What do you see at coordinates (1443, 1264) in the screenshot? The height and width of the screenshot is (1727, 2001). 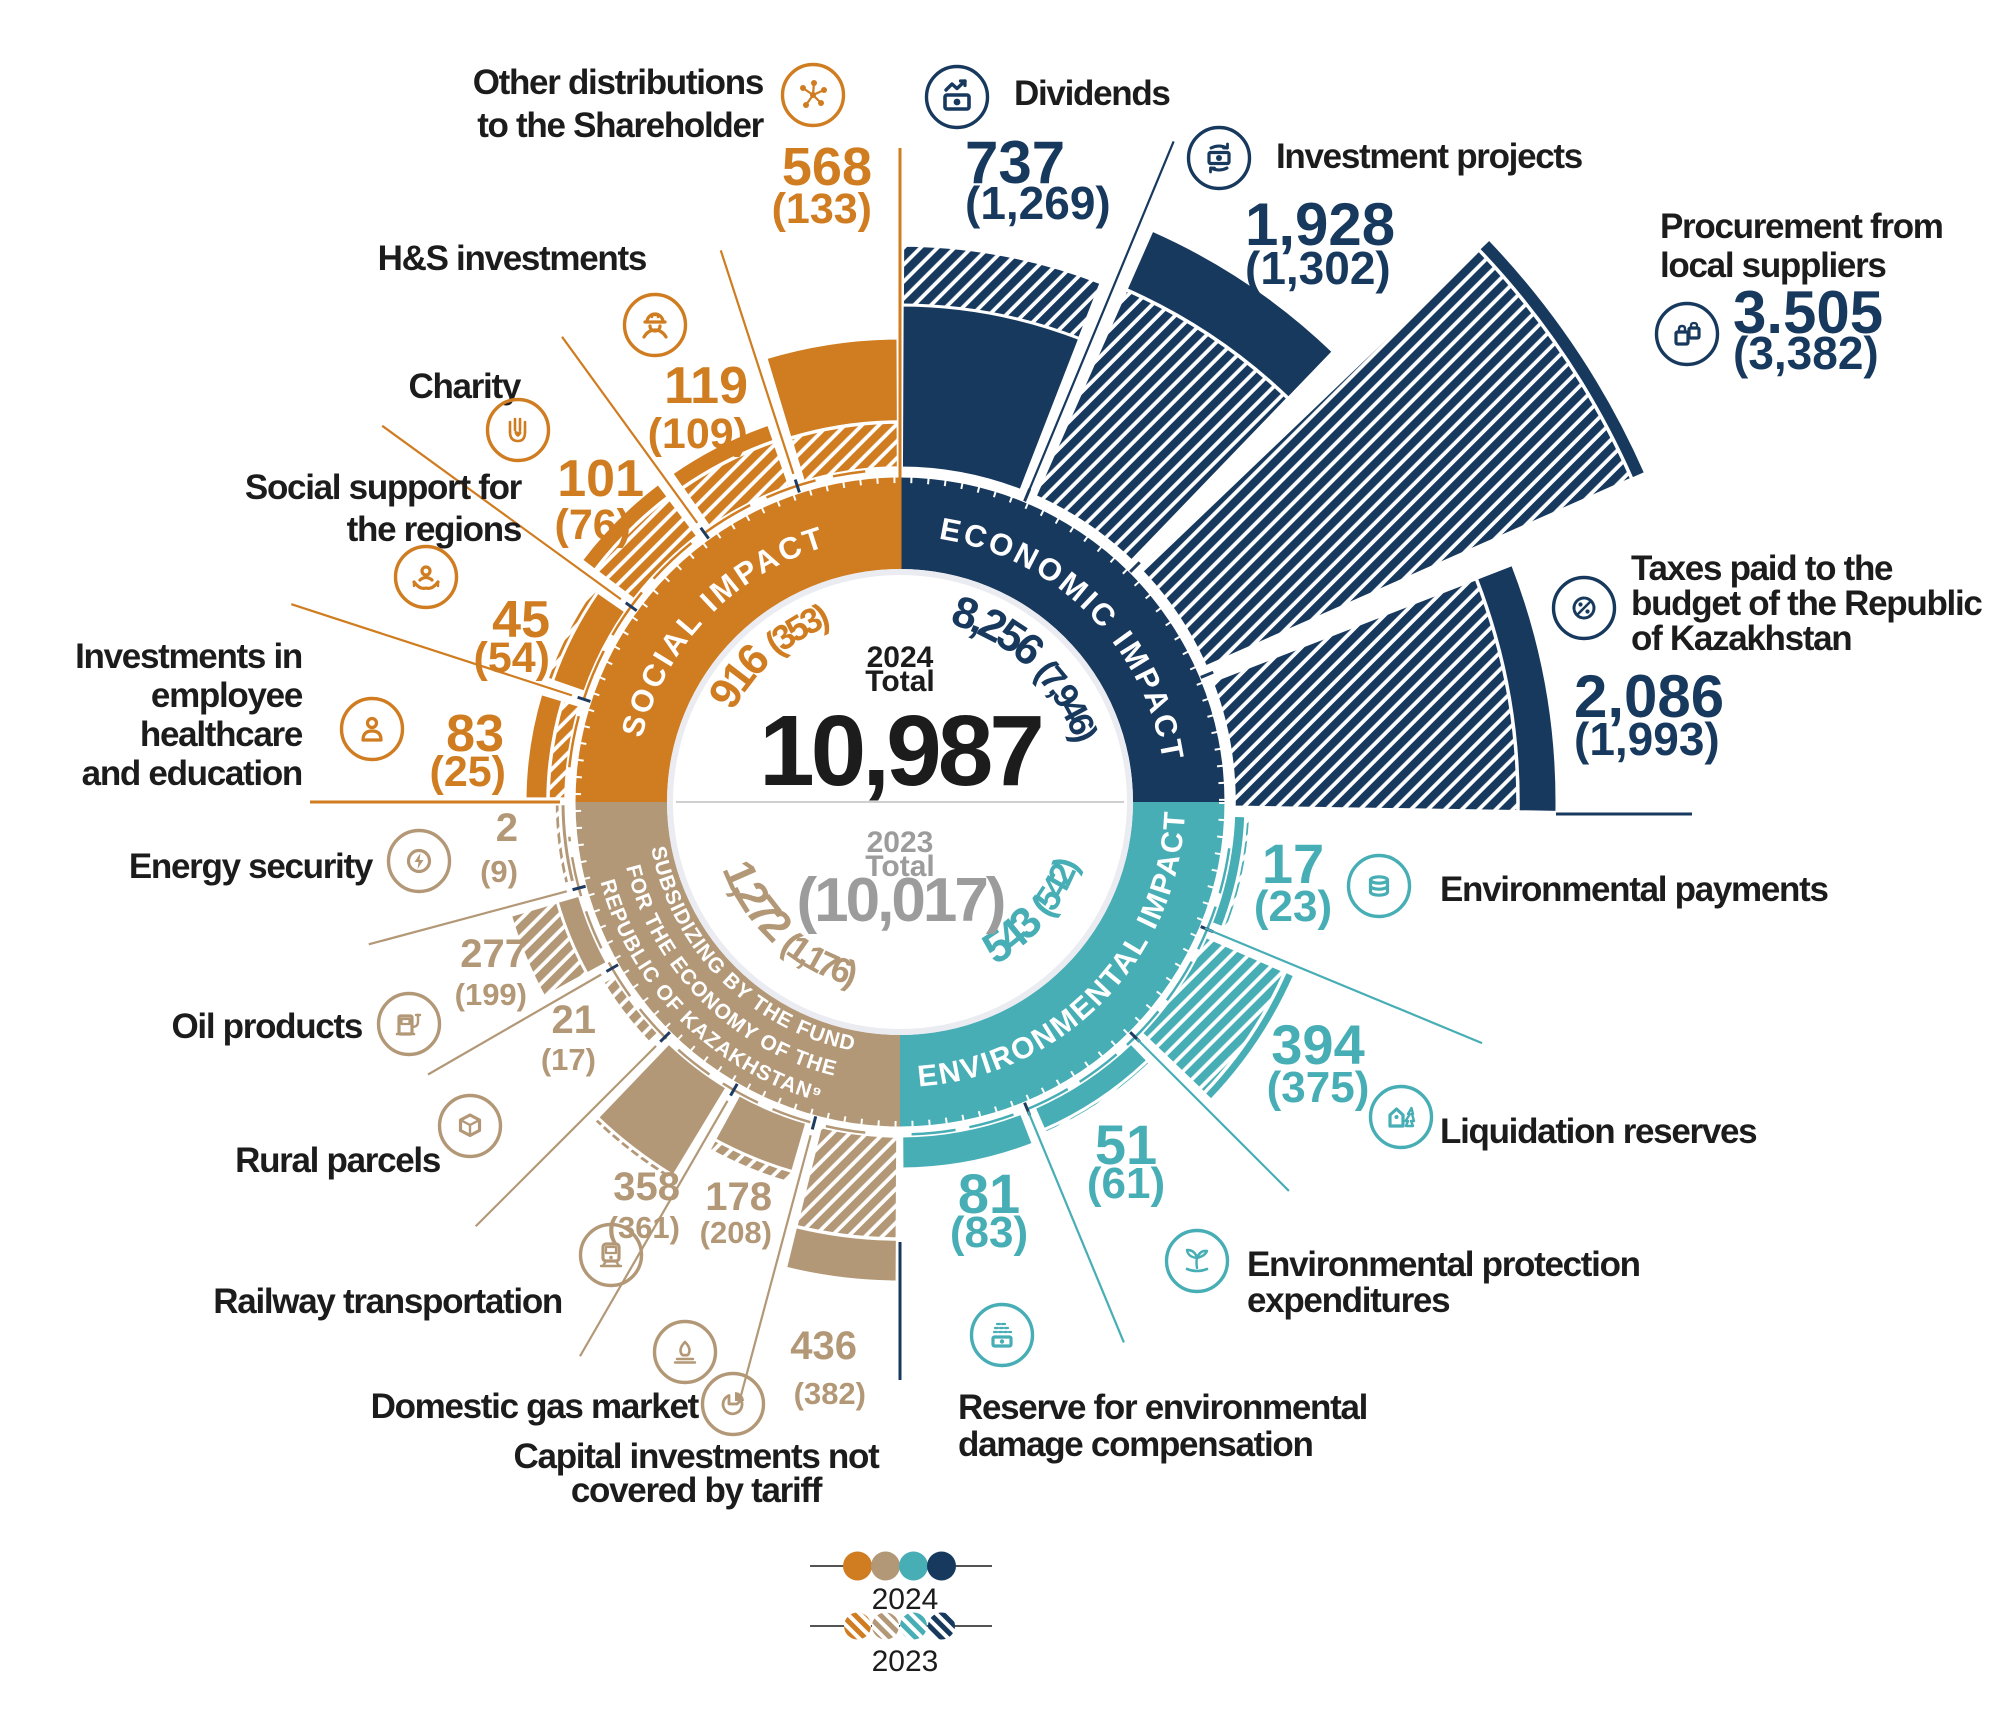 I see `svg-text: Environmental protection` at bounding box center [1443, 1264].